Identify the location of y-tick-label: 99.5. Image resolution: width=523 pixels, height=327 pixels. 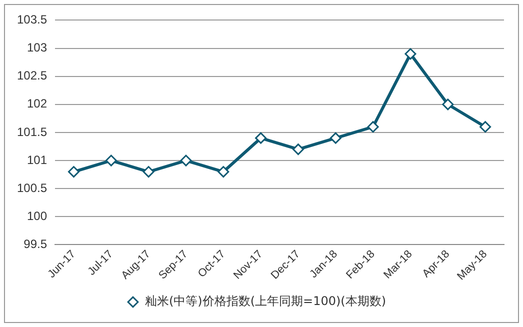
(36, 244).